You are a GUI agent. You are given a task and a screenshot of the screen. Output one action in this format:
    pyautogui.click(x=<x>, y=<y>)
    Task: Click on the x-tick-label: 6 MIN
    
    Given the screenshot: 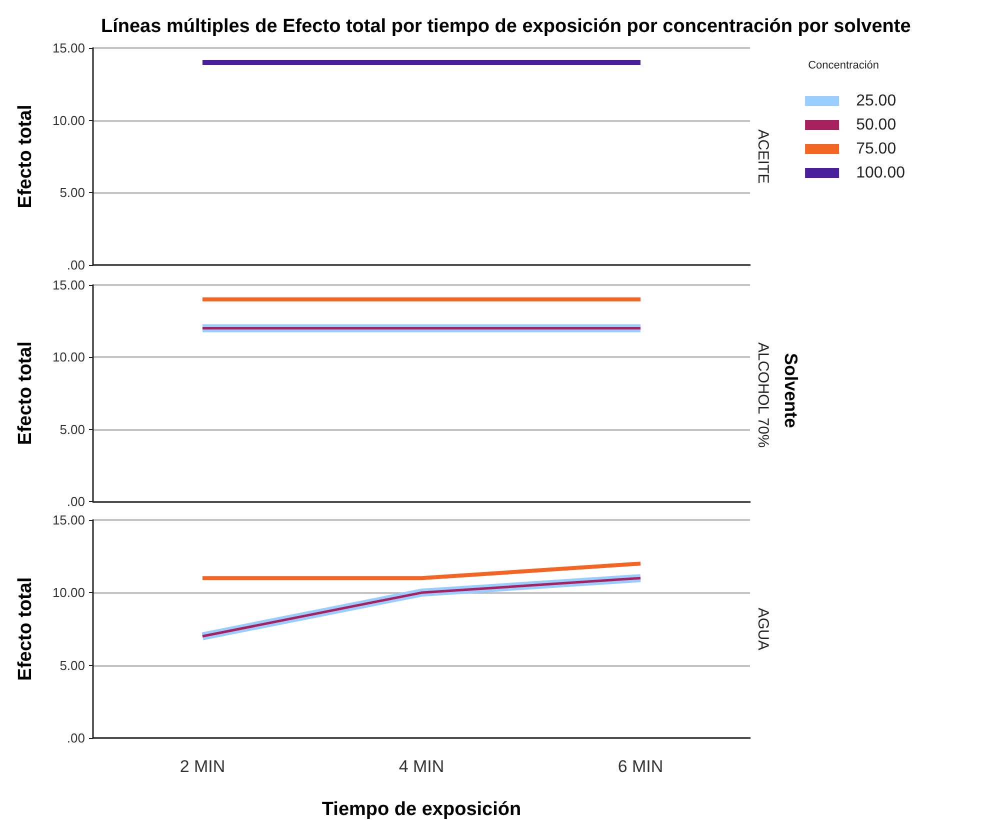 What is the action you would take?
    pyautogui.click(x=641, y=766)
    